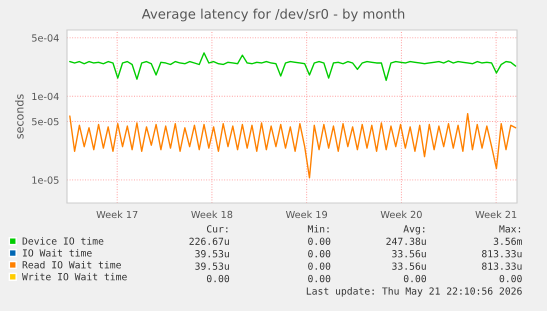 The height and width of the screenshot is (311, 547). Describe the element at coordinates (413, 229) in the screenshot. I see `text: Avg:` at that location.